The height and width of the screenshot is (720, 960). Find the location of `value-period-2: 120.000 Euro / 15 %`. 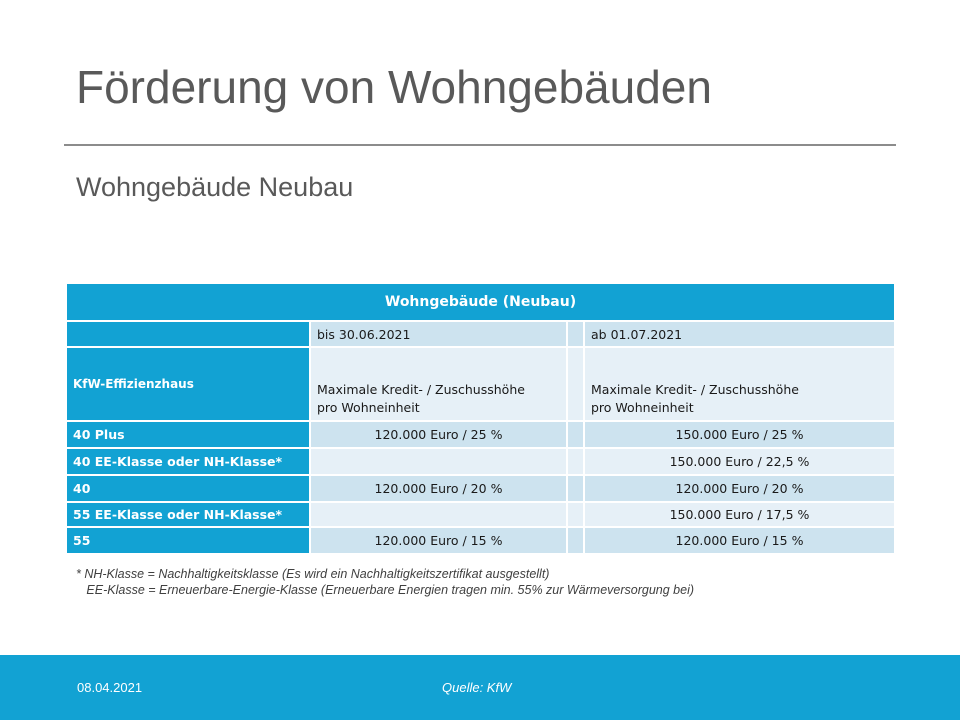

value-period-2: 120.000 Euro / 15 % is located at coordinates (739, 540).